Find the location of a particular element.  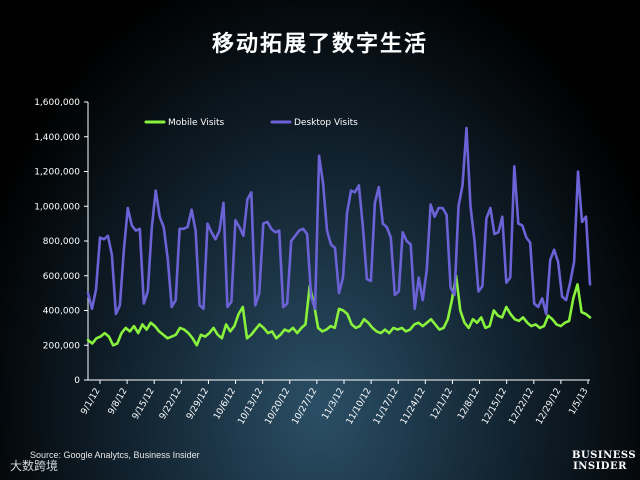

x-tick-label: 12/15/12 is located at coordinates (494, 406).